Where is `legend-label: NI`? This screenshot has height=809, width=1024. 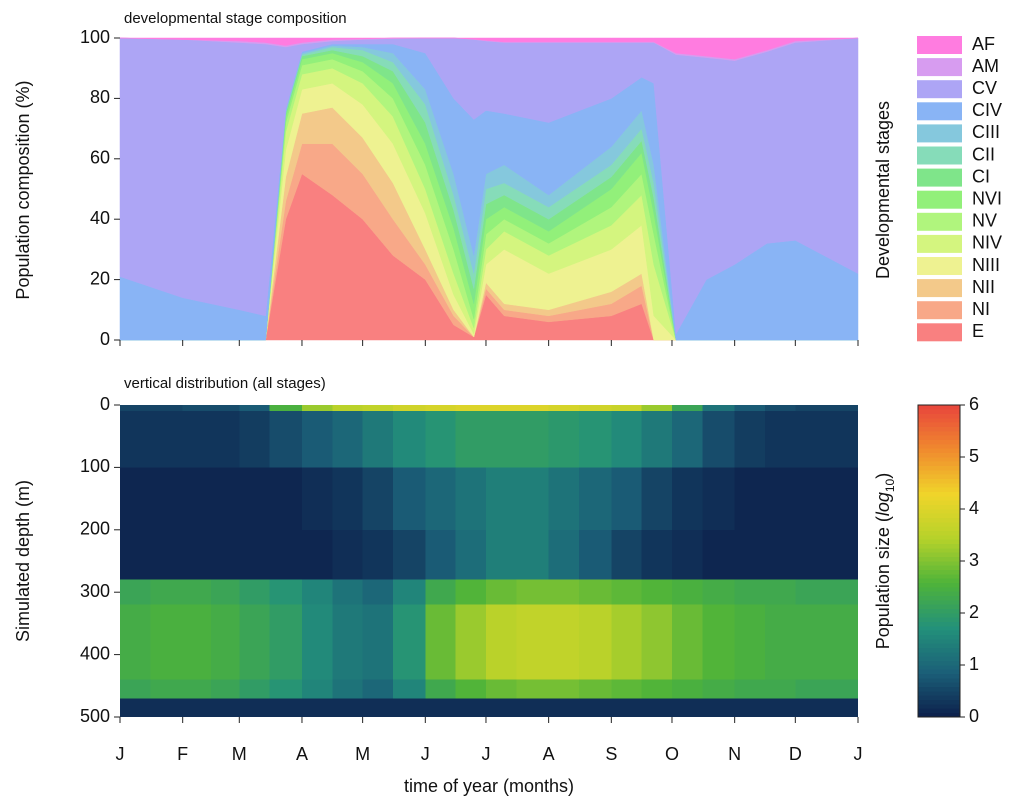 legend-label: NI is located at coordinates (981, 309).